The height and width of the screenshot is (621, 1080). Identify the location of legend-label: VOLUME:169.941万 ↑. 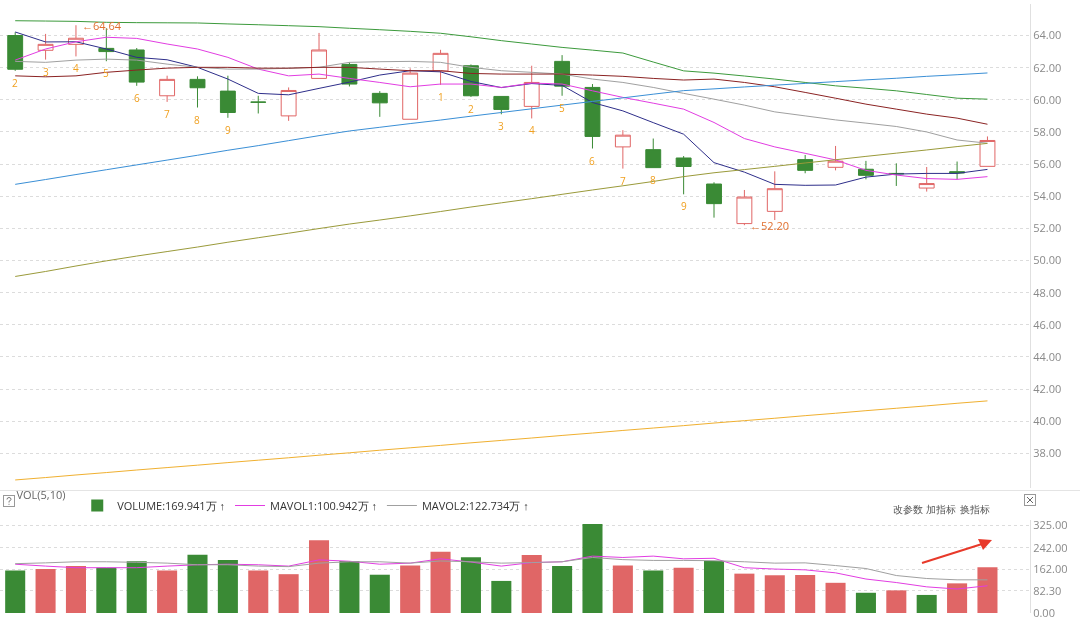
(171, 505).